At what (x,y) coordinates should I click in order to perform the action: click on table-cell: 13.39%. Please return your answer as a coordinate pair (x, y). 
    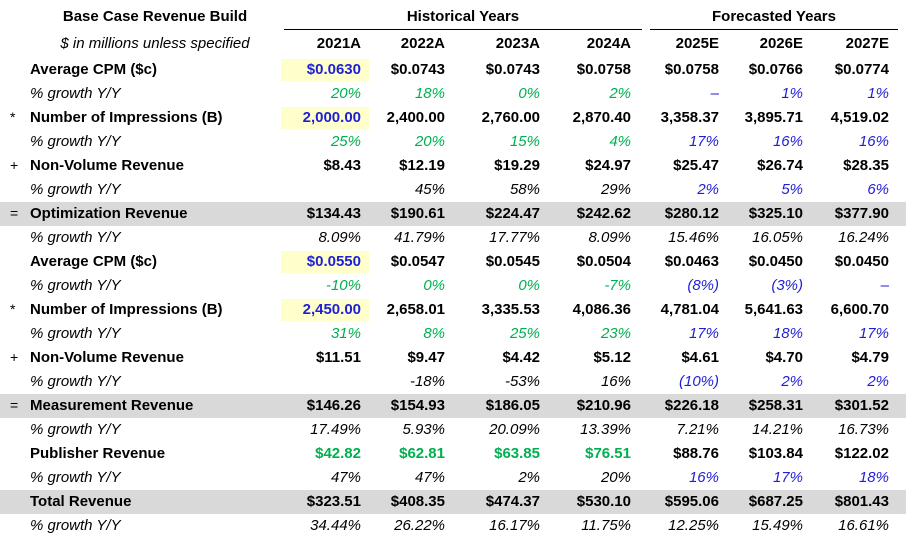
    Looking at the image, I should click on (605, 429).